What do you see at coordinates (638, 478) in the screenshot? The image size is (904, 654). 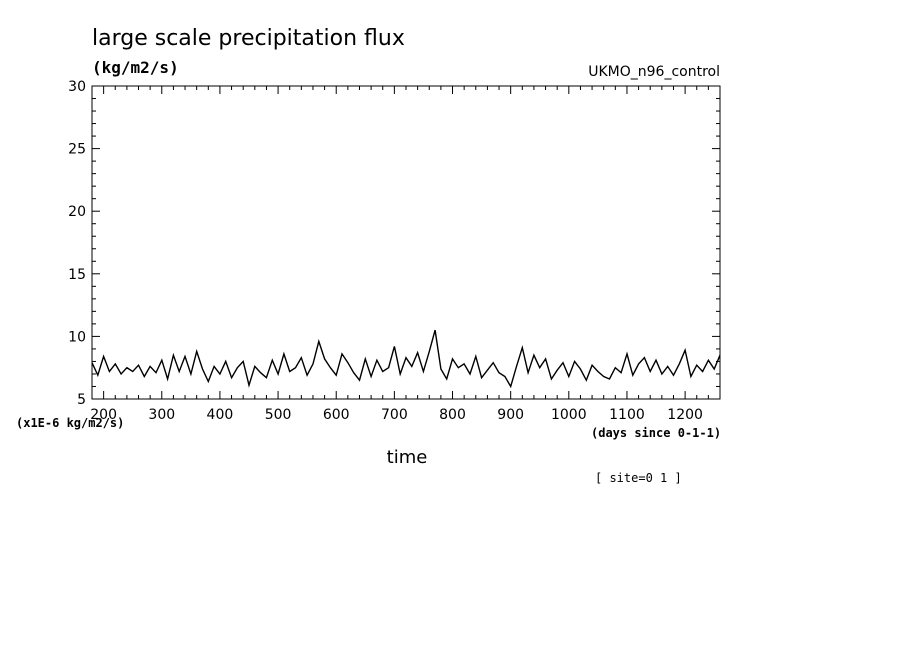 I see `site-annotation: [ site=0 1 ]` at bounding box center [638, 478].